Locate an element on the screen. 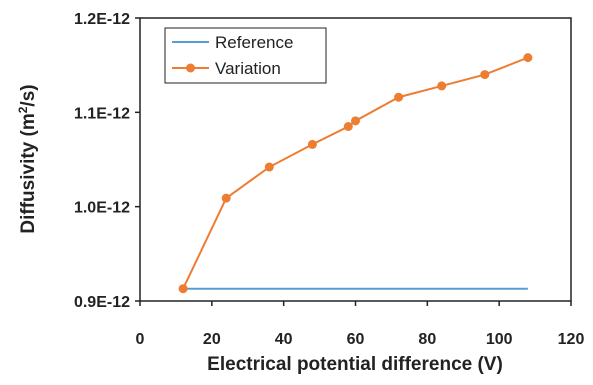 The image size is (593, 385). legend-marker-variation is located at coordinates (190, 68).